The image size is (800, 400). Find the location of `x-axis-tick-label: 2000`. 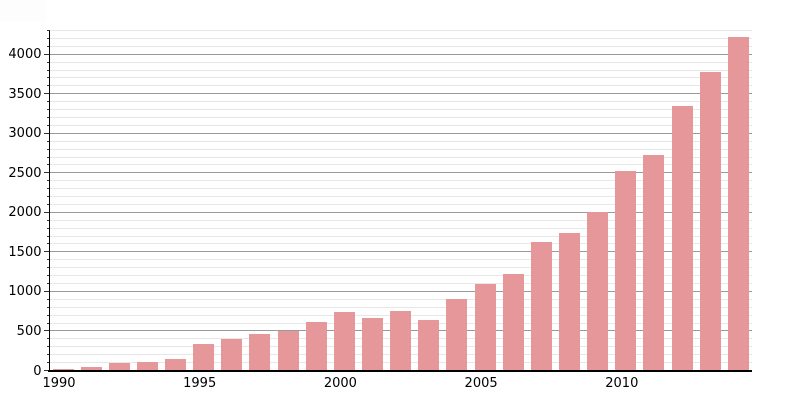

x-axis-tick-label: 2000 is located at coordinates (340, 383).